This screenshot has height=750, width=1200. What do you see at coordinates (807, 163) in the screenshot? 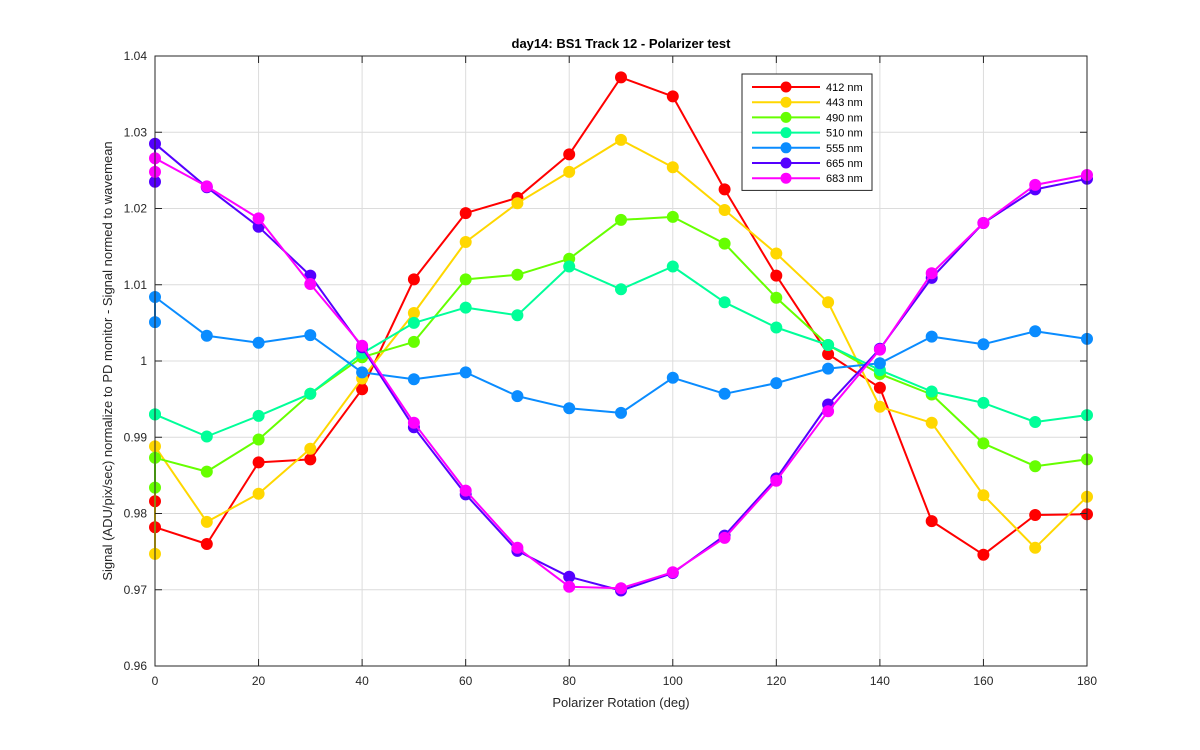
I see `legend-item: 665 nm` at bounding box center [807, 163].